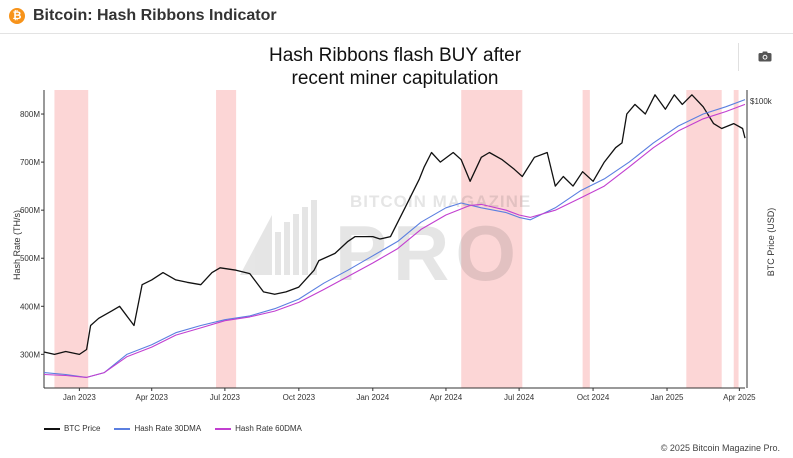  What do you see at coordinates (30, 210) in the screenshot?
I see `y-tick-label: 600M` at bounding box center [30, 210].